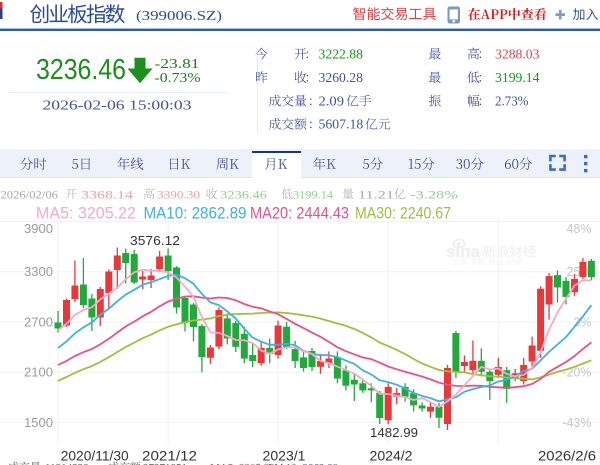 This screenshot has width=600, height=465. What do you see at coordinates (30, 194) in the screenshot?
I see `svg-text: 2026/02/06` at bounding box center [30, 194].